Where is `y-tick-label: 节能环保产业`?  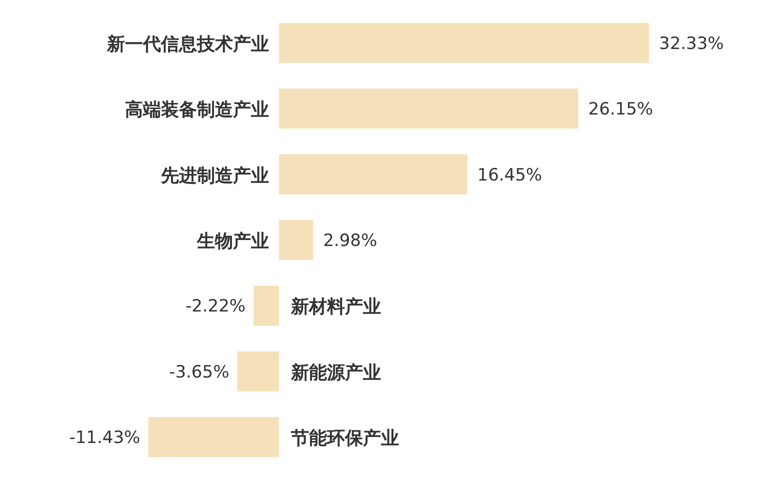
y-tick-label: 节能环保产业 is located at coordinates (344, 439).